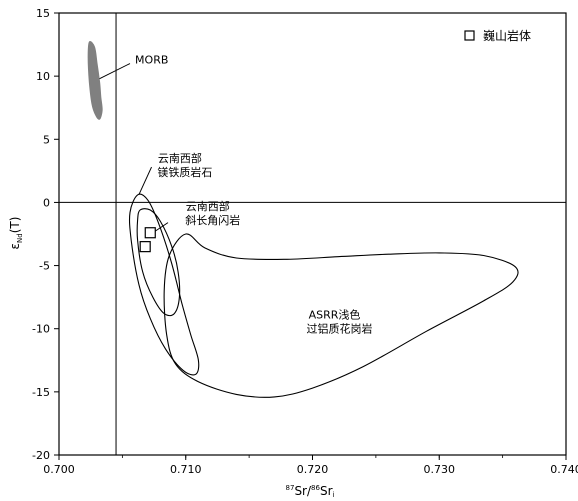 This screenshot has width=578, height=501. I want to click on y-axis-label: εNd(T), so click(16, 233).